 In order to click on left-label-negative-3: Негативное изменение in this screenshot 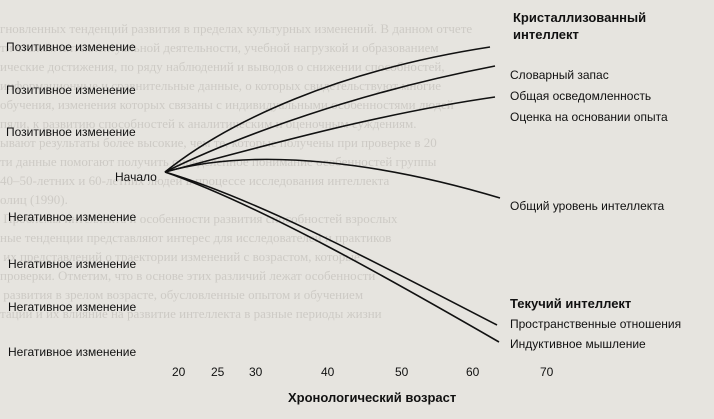, I will do `click(72, 307)`.